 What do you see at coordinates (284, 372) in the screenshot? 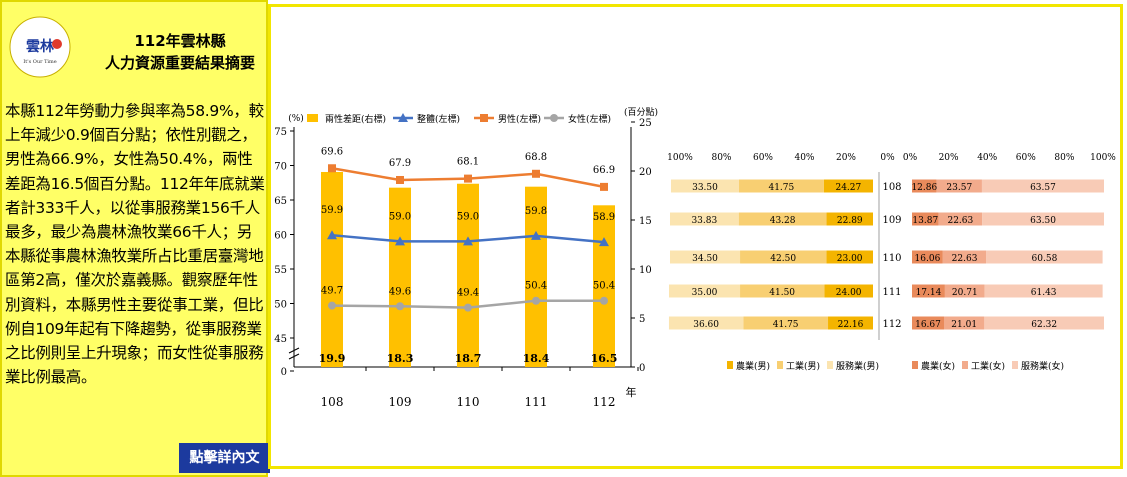
I see `left-tick-label: 0` at bounding box center [284, 372].